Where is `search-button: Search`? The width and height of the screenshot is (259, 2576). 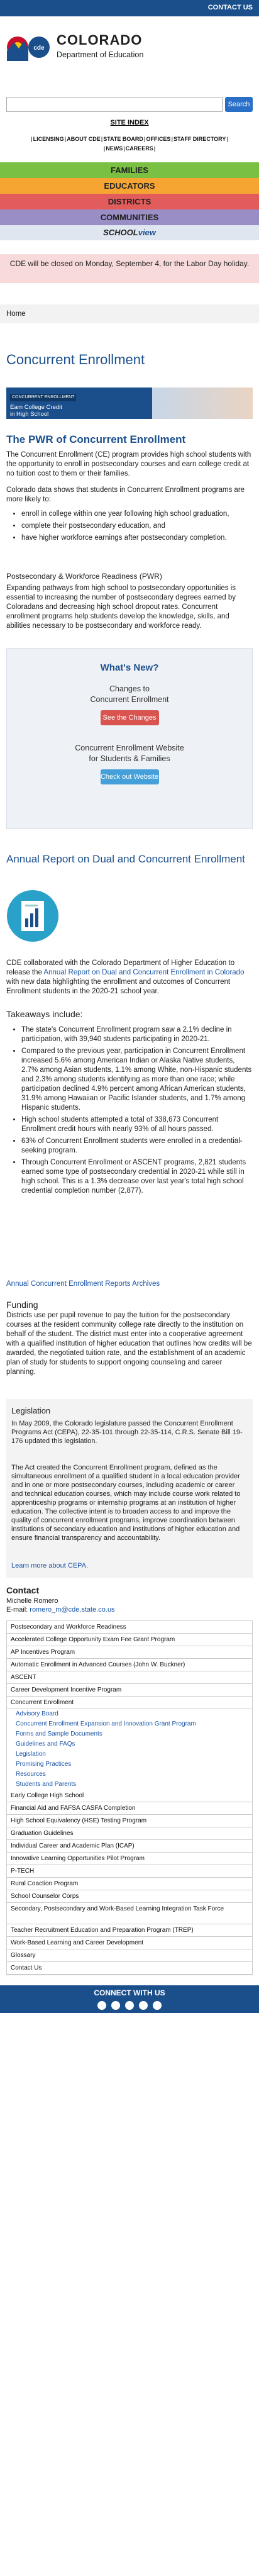 search-button: Search is located at coordinates (239, 104).